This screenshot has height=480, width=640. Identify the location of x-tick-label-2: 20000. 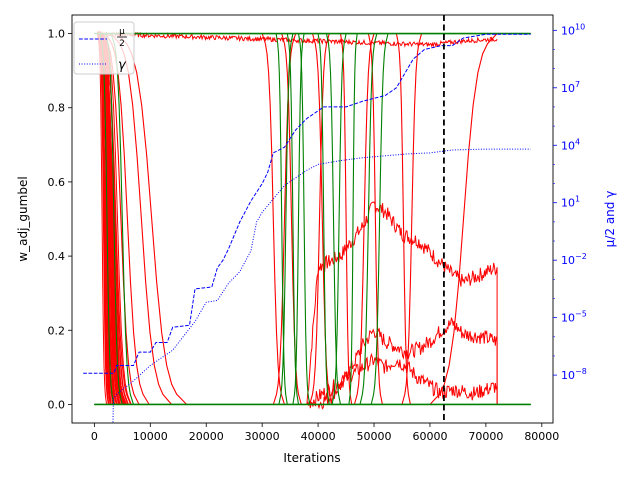
(206, 436).